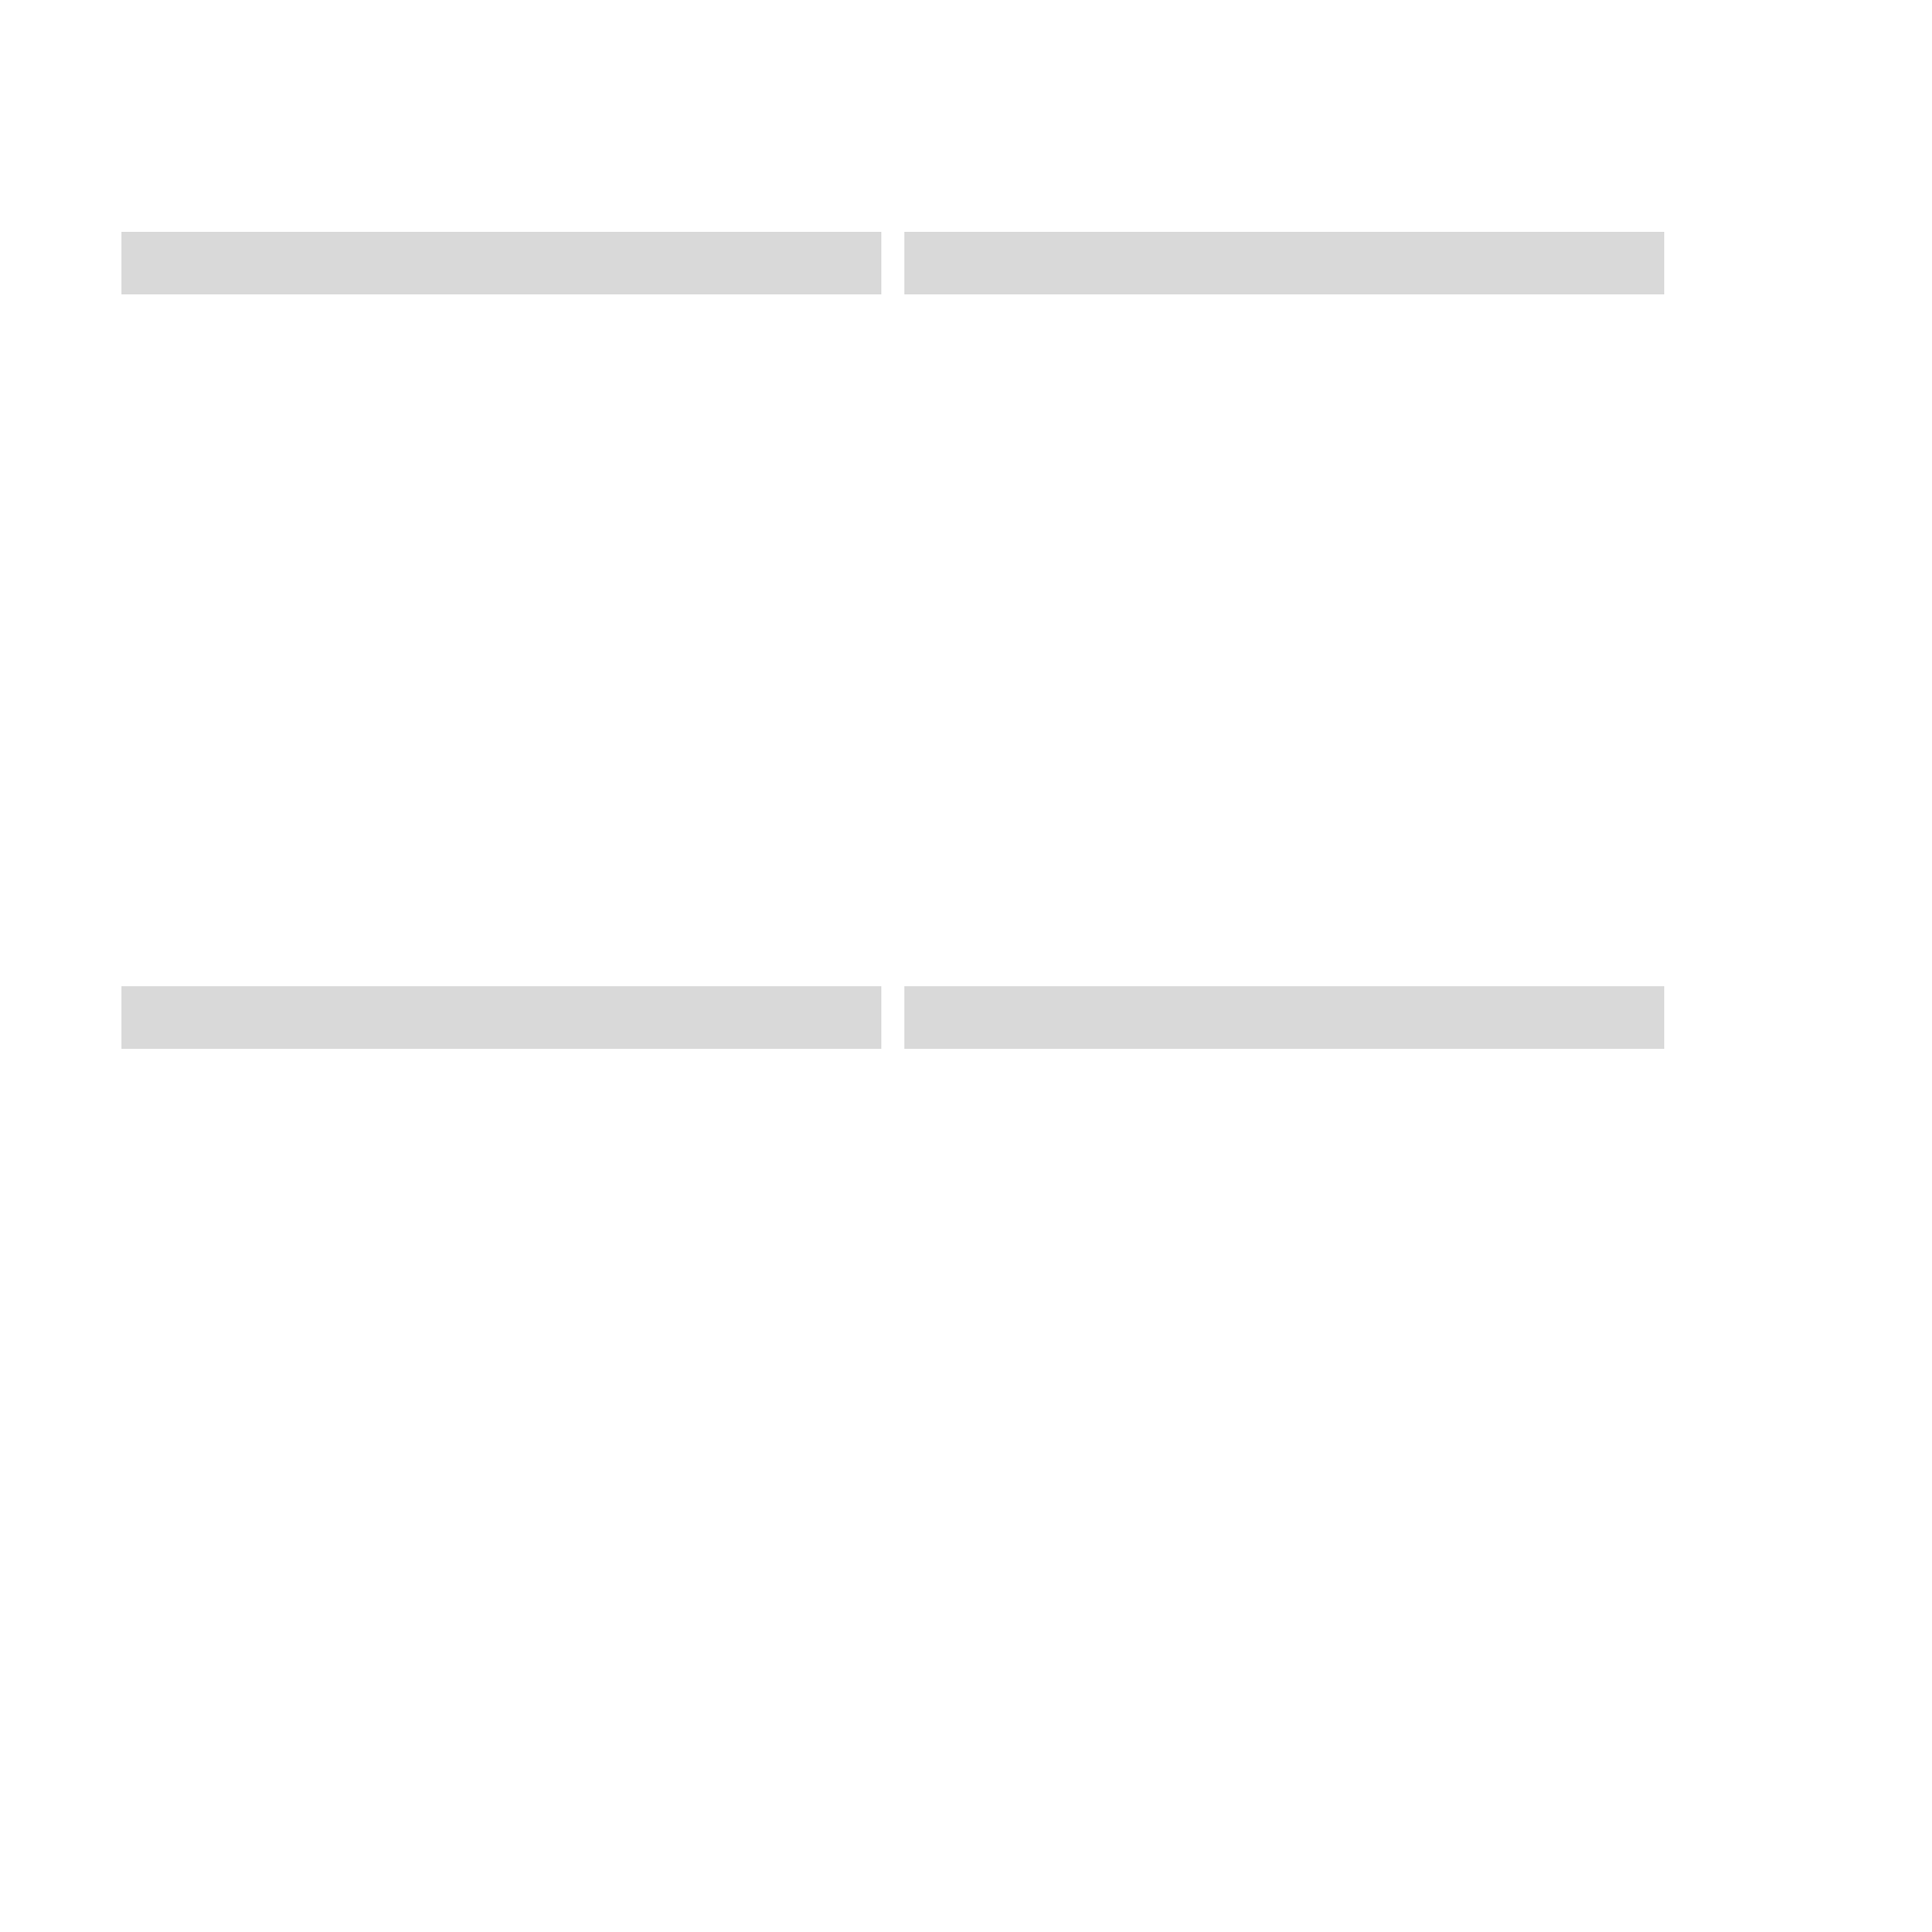 Image resolution: width=1932 pixels, height=1932 pixels. Describe the element at coordinates (501, 1384) in the screenshot. I see `facet-panel-med` at that location.